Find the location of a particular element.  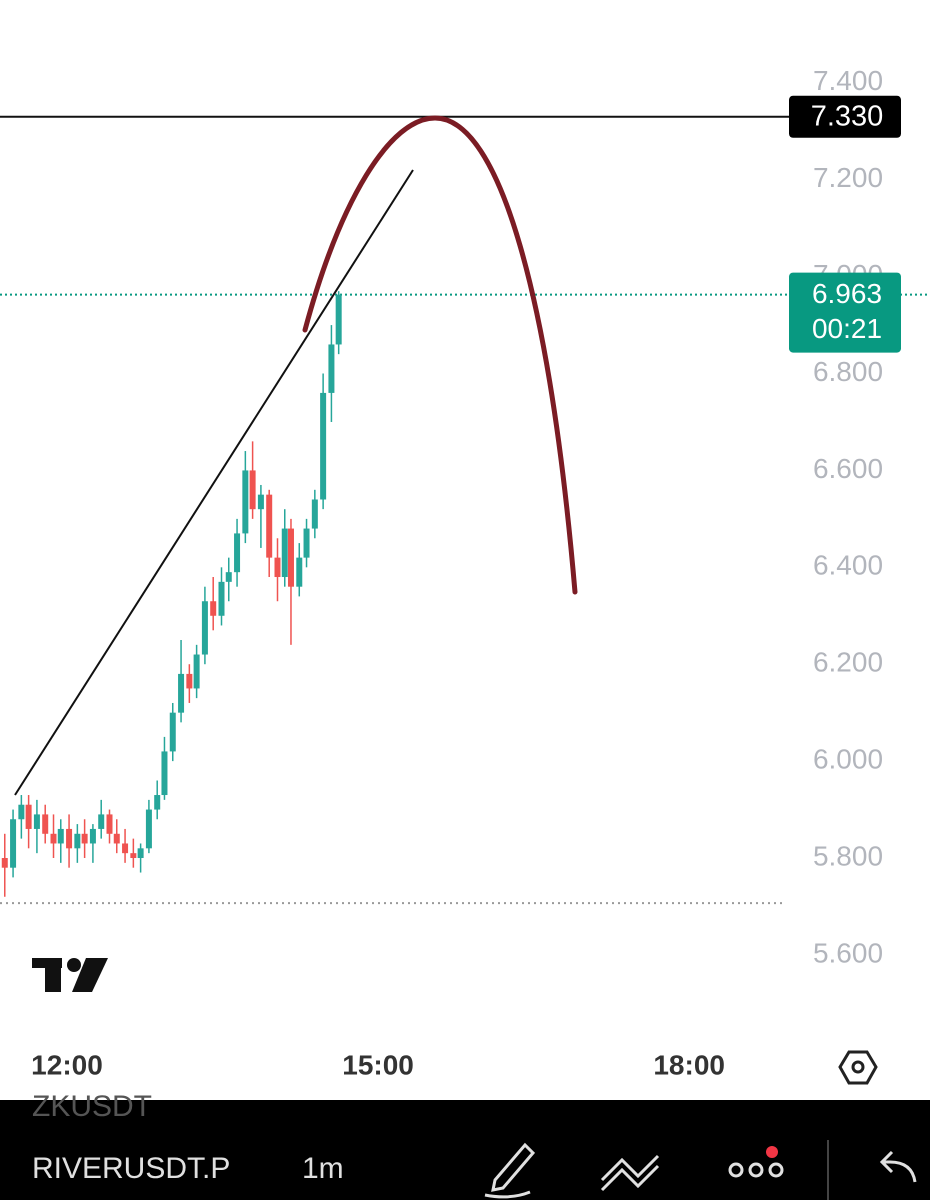

y-tick-label: 6.400 is located at coordinates (848, 565).